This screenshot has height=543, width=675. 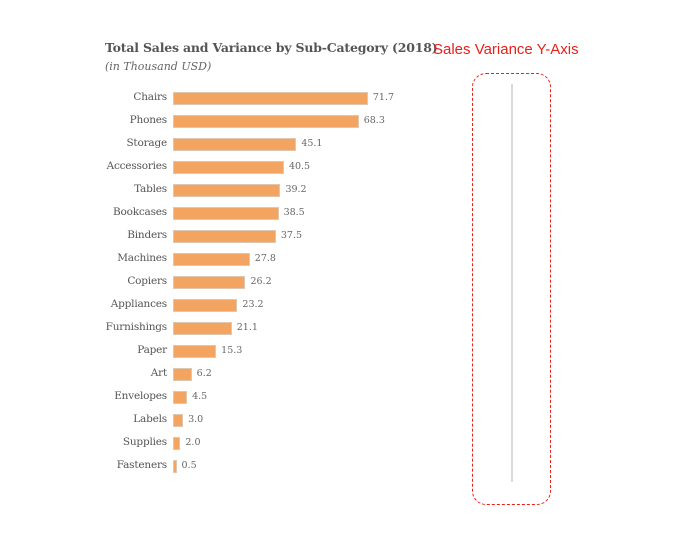 I want to click on category-label: Binders, so click(x=147, y=235).